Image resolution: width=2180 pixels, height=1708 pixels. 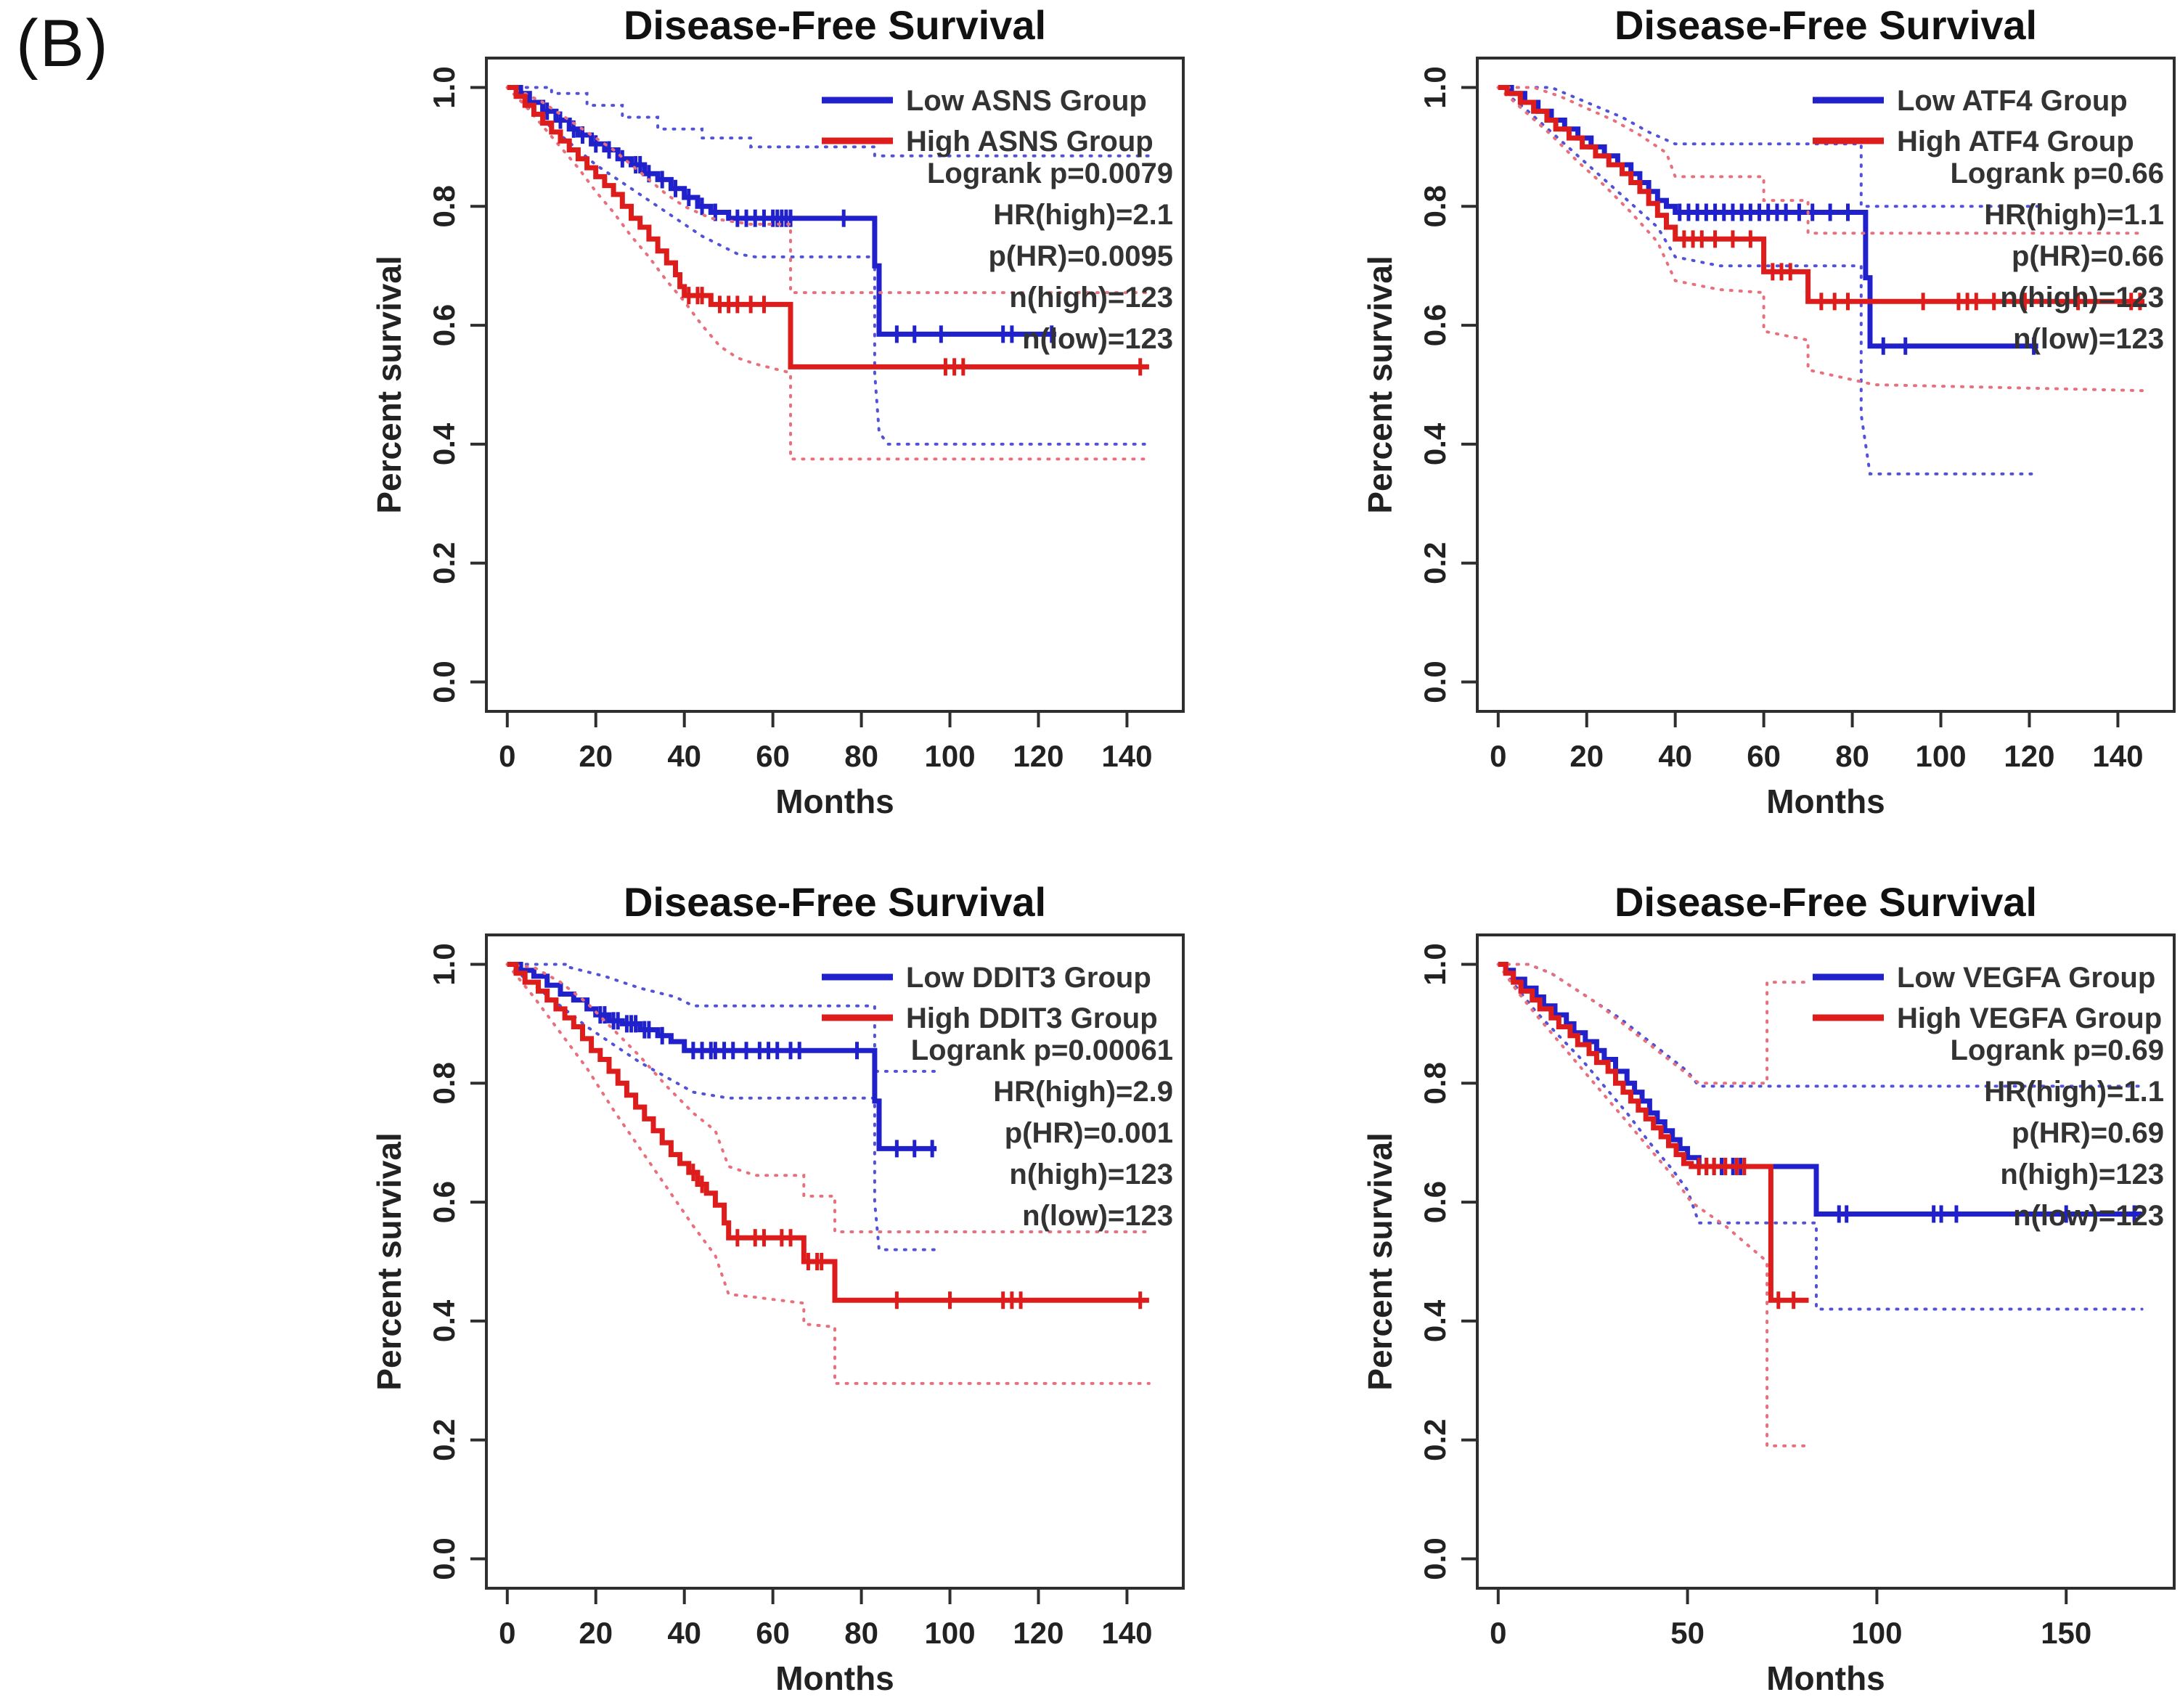 What do you see at coordinates (2029, 1018) in the screenshot?
I see `legend-high-label: High VEGFA Group` at bounding box center [2029, 1018].